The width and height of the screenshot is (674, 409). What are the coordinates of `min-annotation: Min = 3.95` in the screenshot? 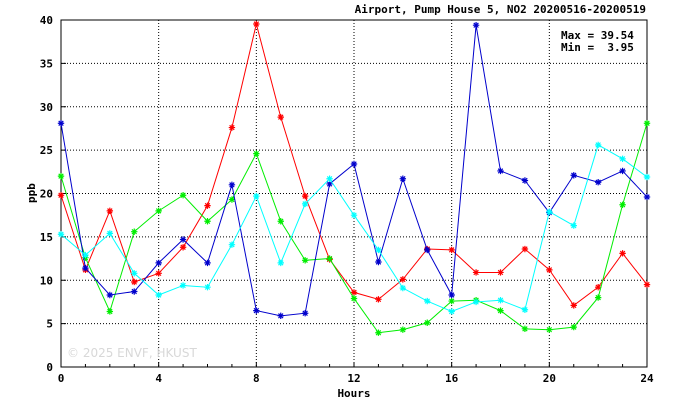 It's located at (597, 47).